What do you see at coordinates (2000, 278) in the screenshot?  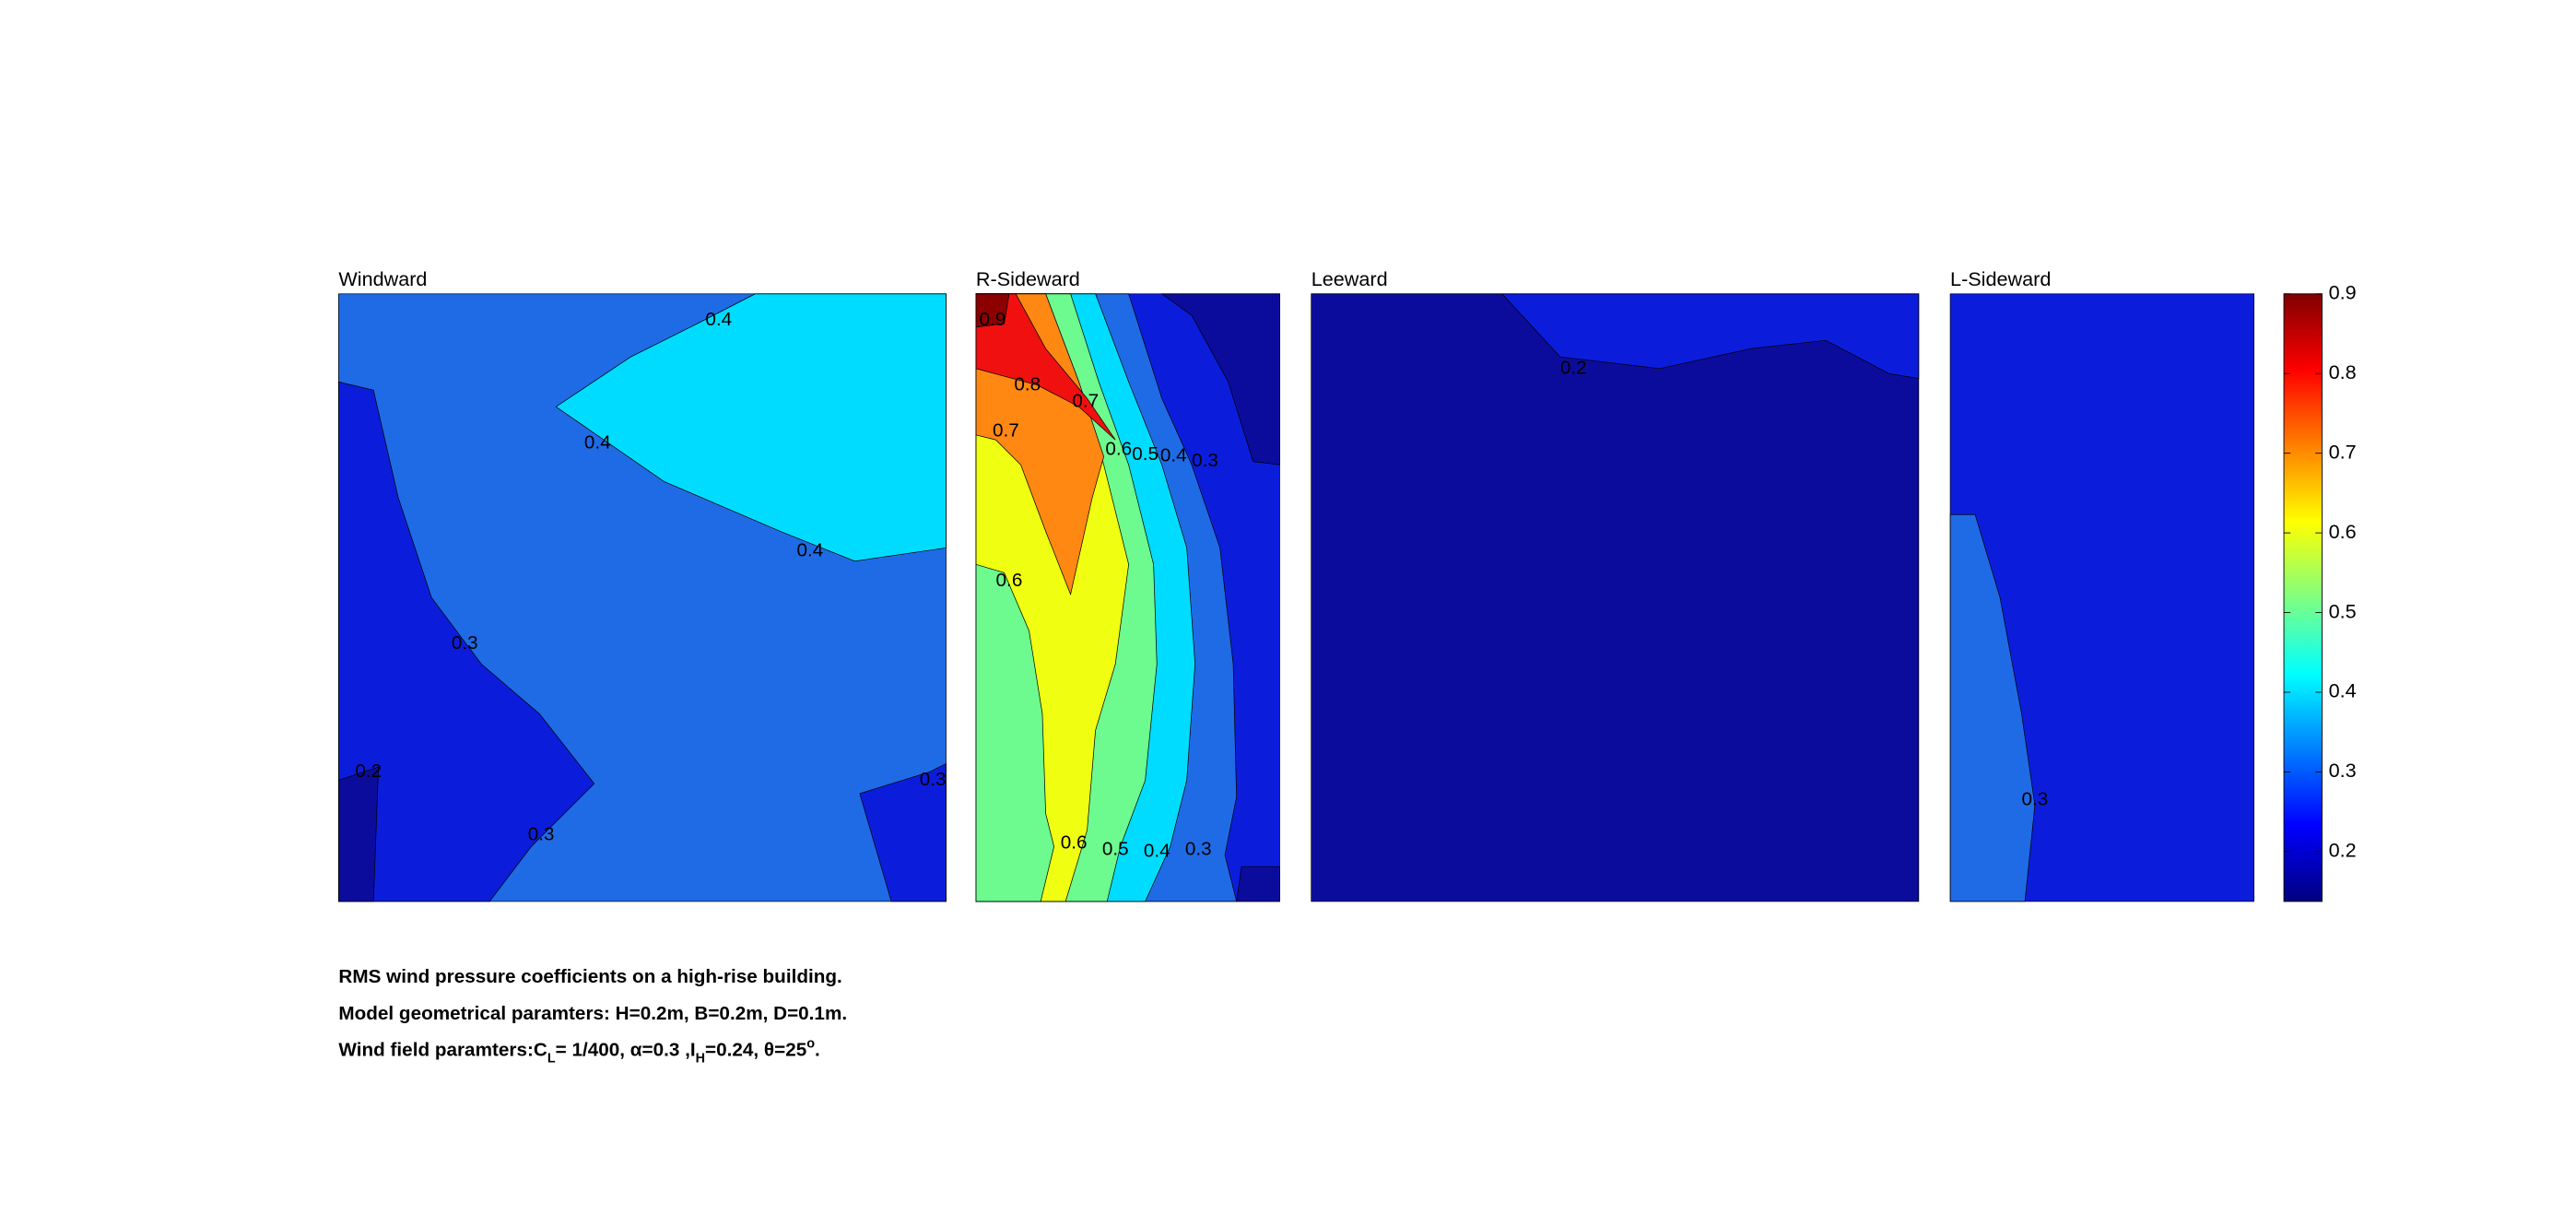 I see `panel-title: L-Sideward` at bounding box center [2000, 278].